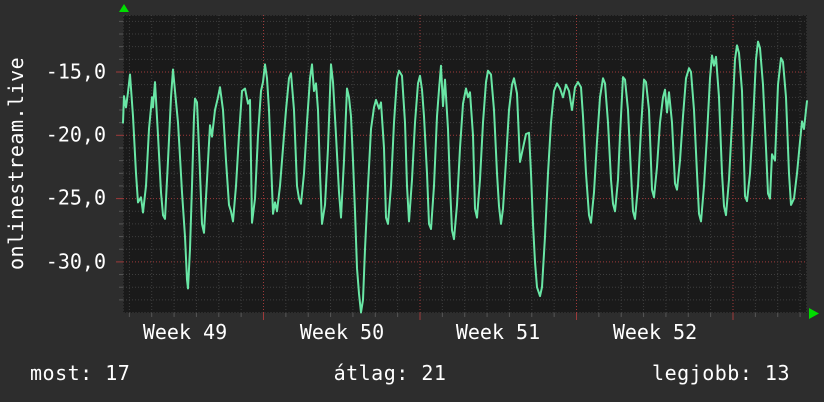  What do you see at coordinates (75, 261) in the screenshot?
I see `y-axis-tick-label: -30,0` at bounding box center [75, 261].